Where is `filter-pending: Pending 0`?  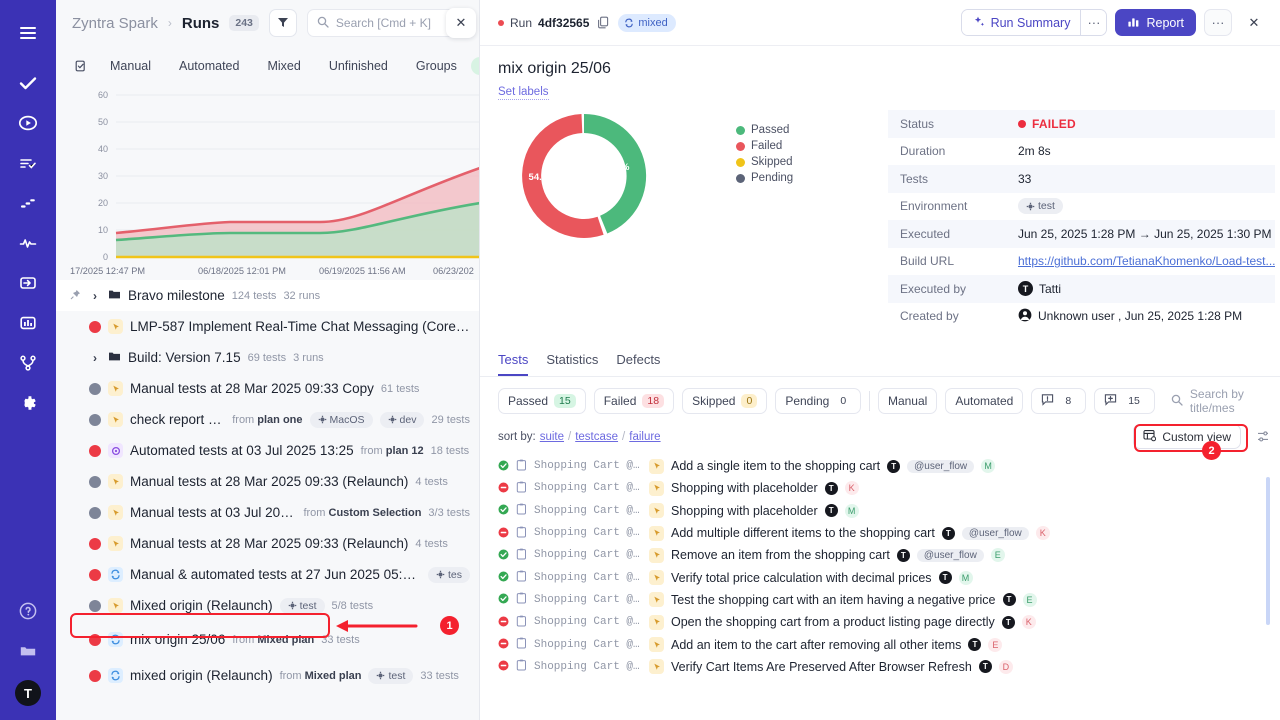 filter-pending: Pending 0 is located at coordinates (818, 401).